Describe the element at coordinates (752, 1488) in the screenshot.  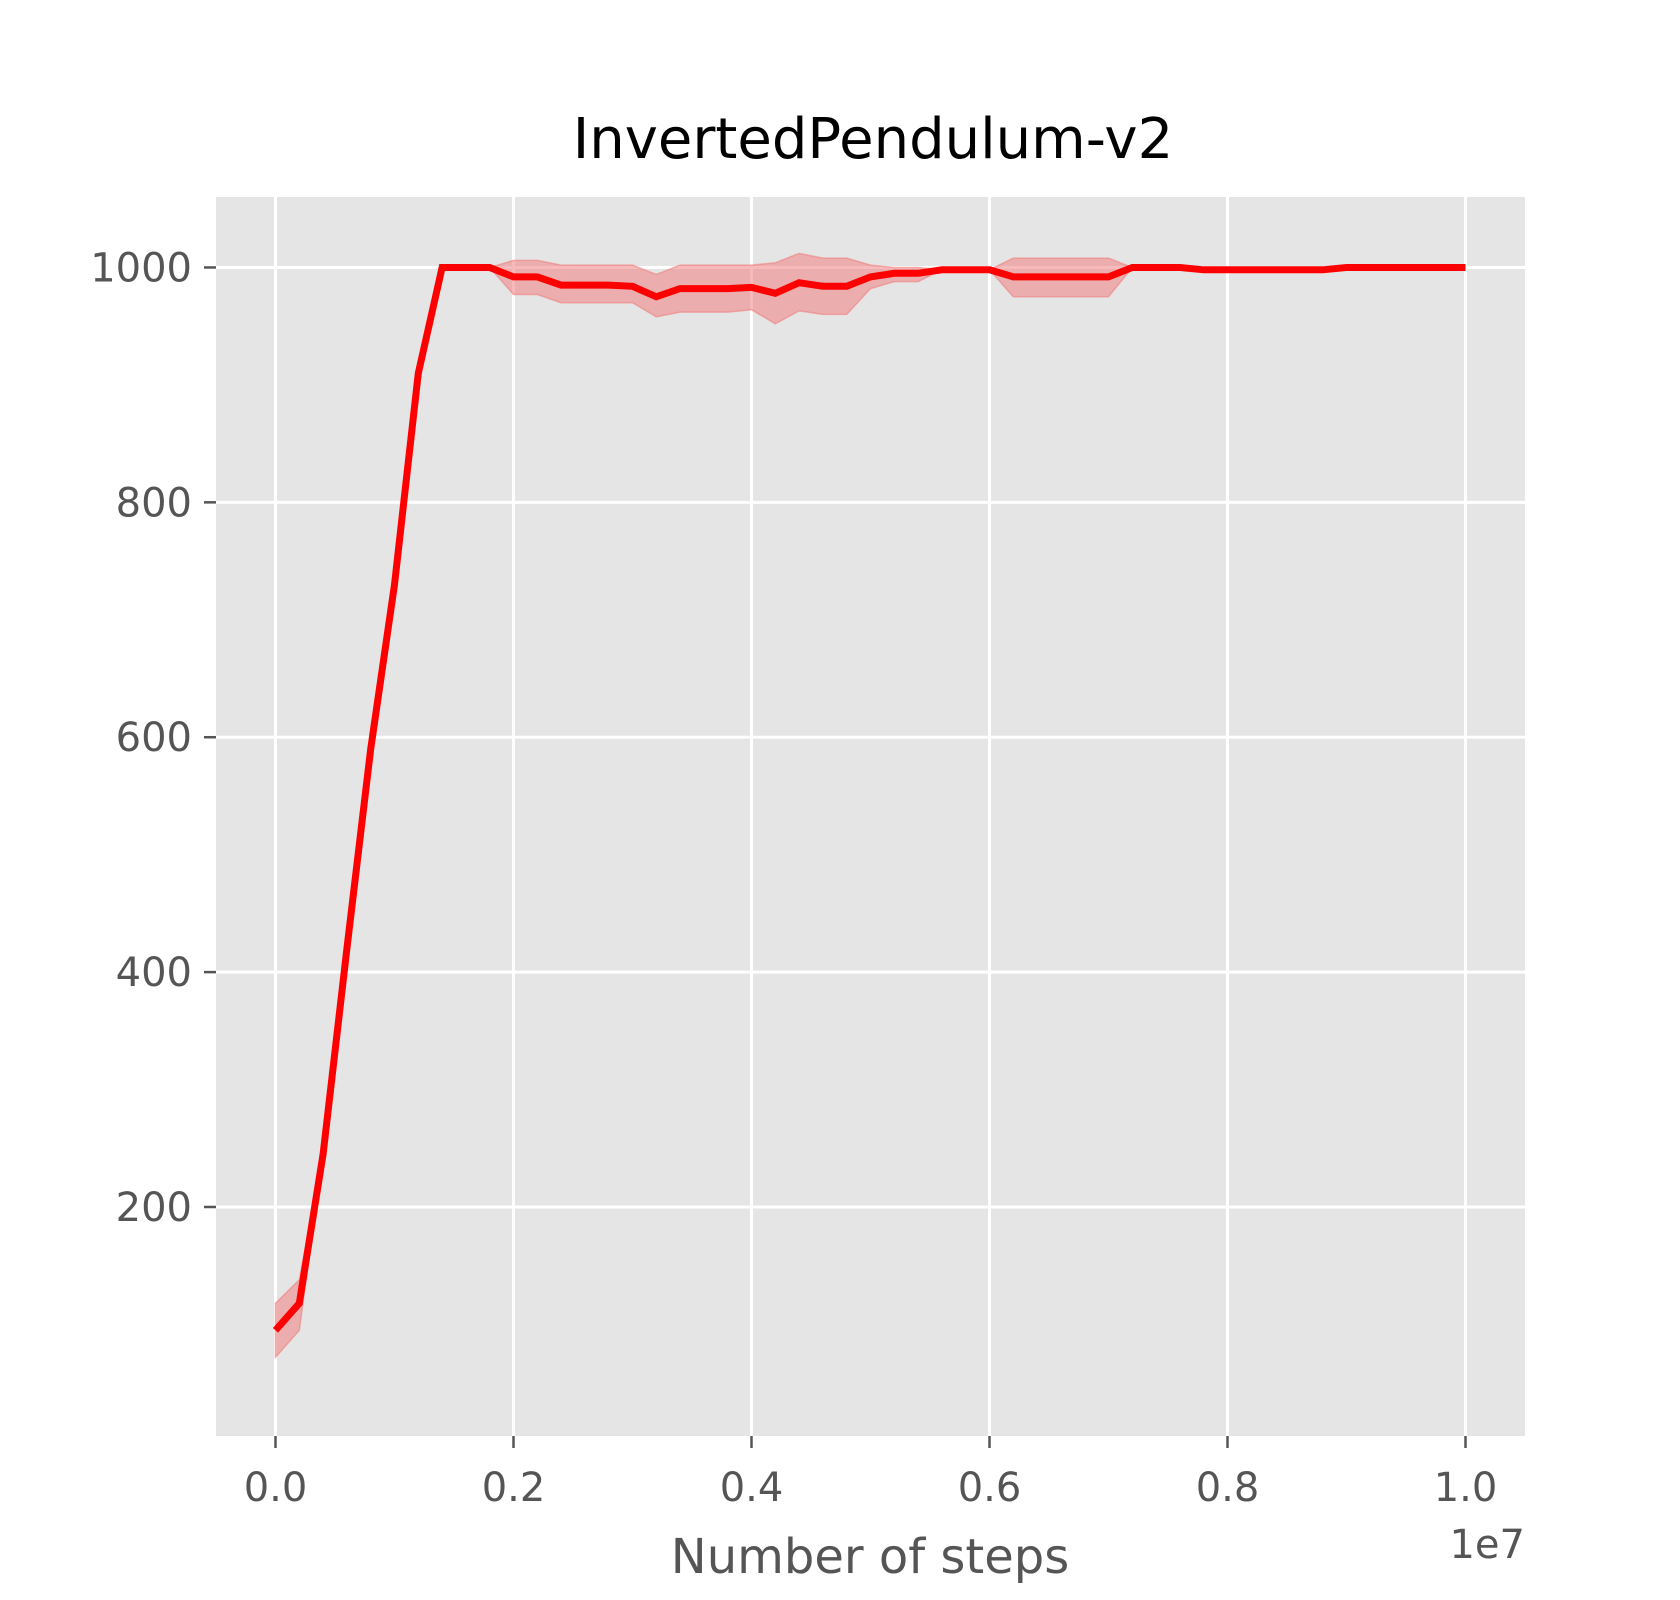
I see `x-tick-label: 0.4` at that location.